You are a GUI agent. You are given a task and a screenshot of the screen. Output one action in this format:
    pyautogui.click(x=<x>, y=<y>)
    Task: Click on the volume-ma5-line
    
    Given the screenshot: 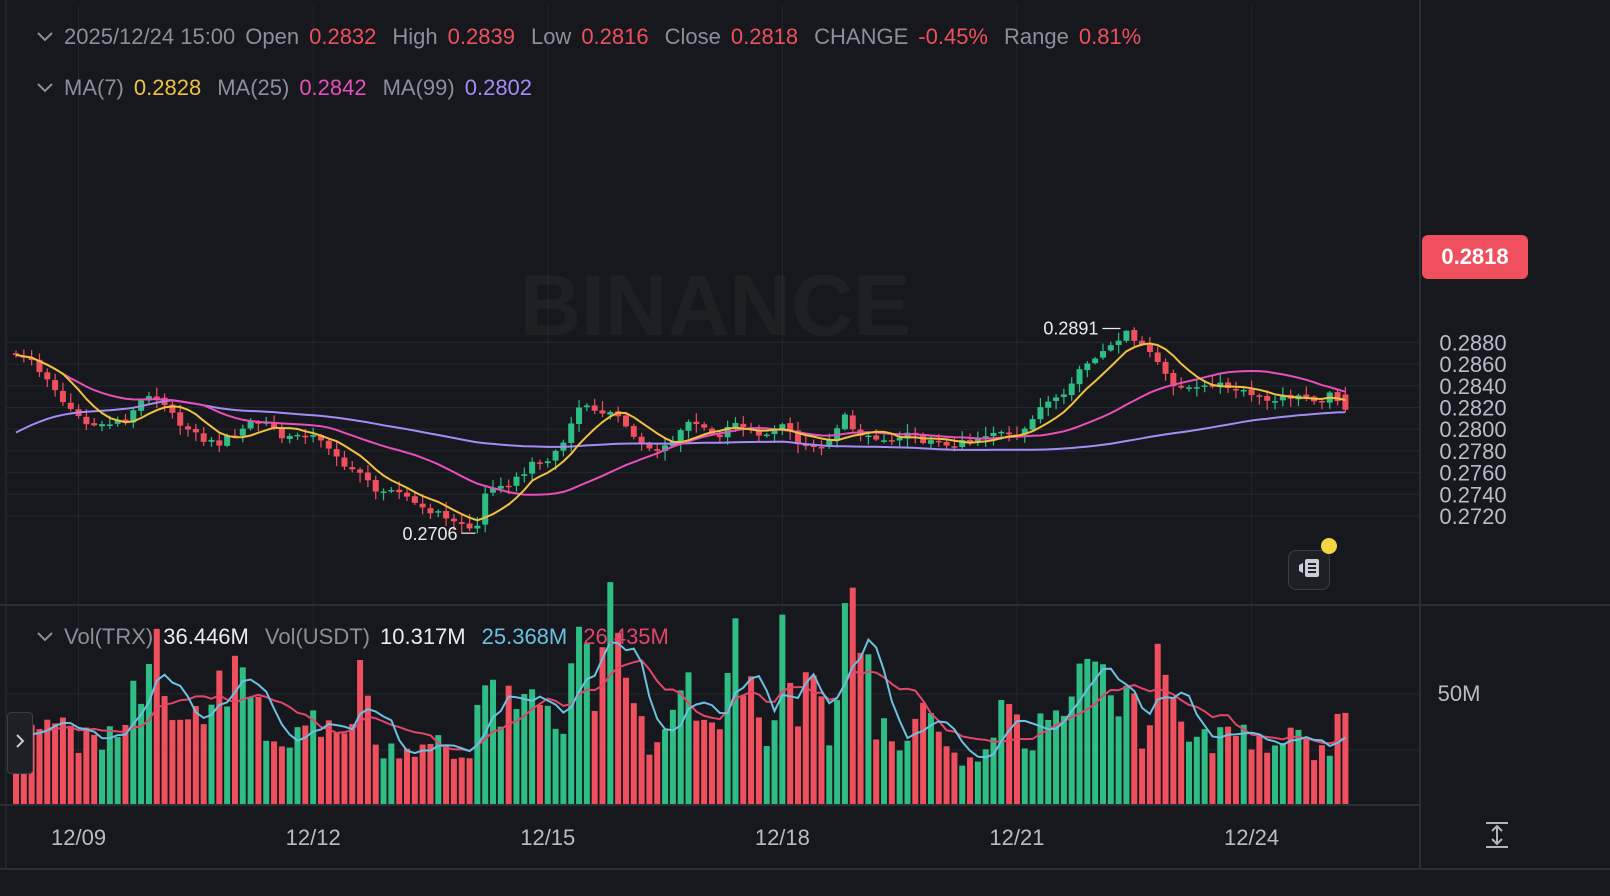 What is the action you would take?
    pyautogui.click(x=680, y=698)
    